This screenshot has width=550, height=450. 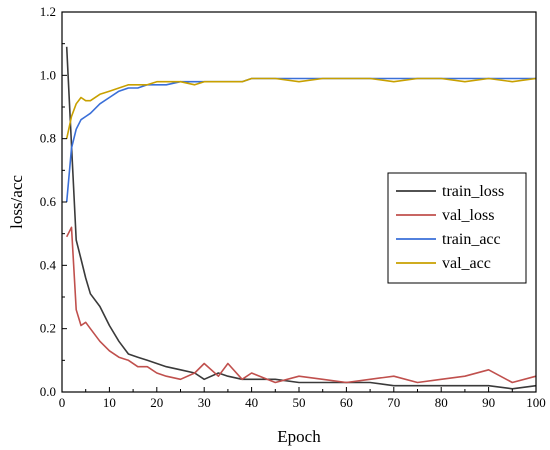 What do you see at coordinates (251, 402) in the screenshot?
I see `x-tick-label: 40` at bounding box center [251, 402].